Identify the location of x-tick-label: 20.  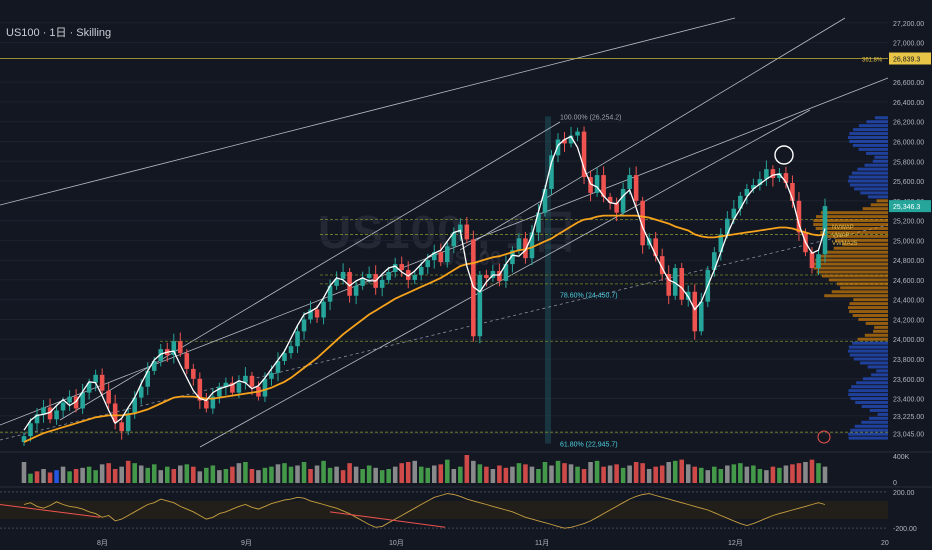
(885, 543).